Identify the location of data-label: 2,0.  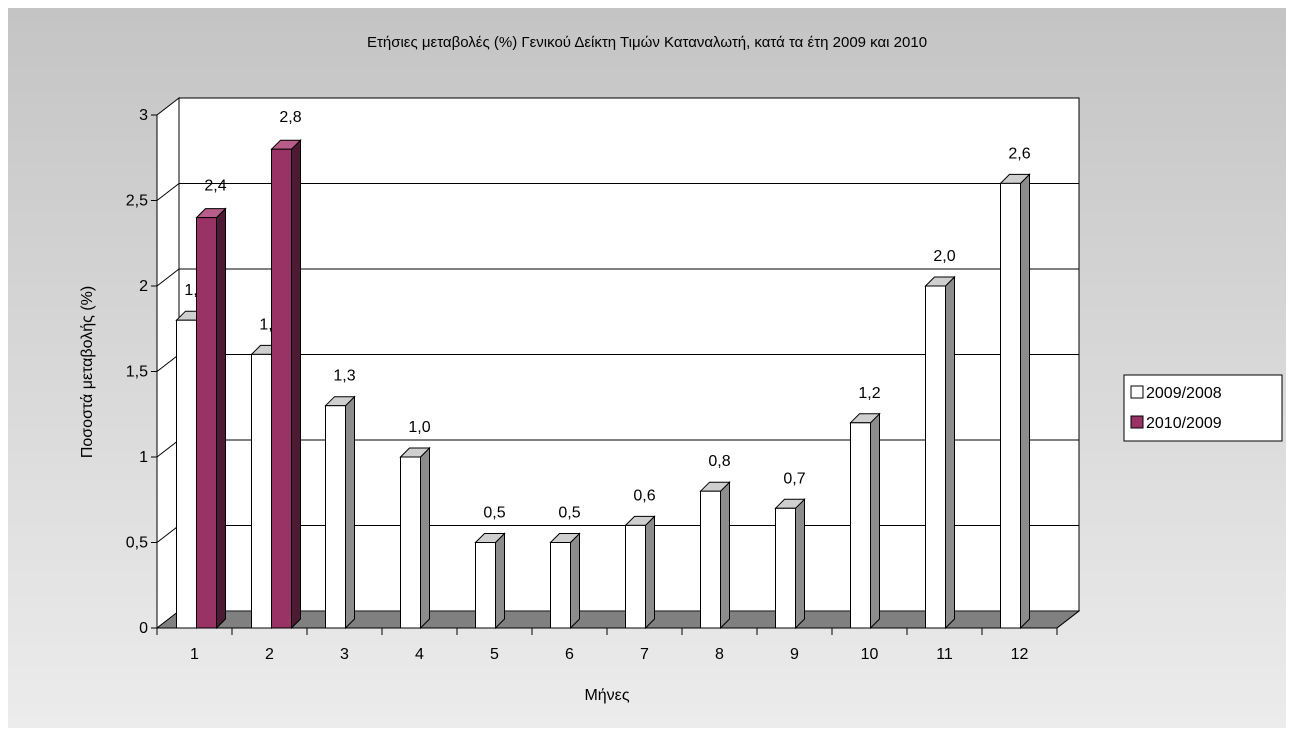
(944, 256).